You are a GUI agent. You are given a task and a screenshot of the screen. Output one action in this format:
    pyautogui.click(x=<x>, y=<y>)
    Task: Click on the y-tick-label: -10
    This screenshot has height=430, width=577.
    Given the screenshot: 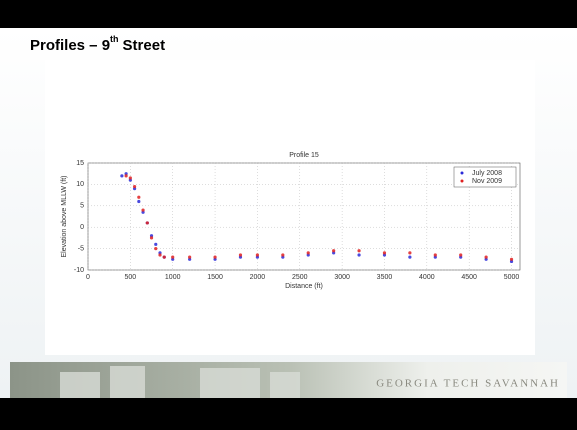 What is the action you would take?
    pyautogui.click(x=79, y=270)
    